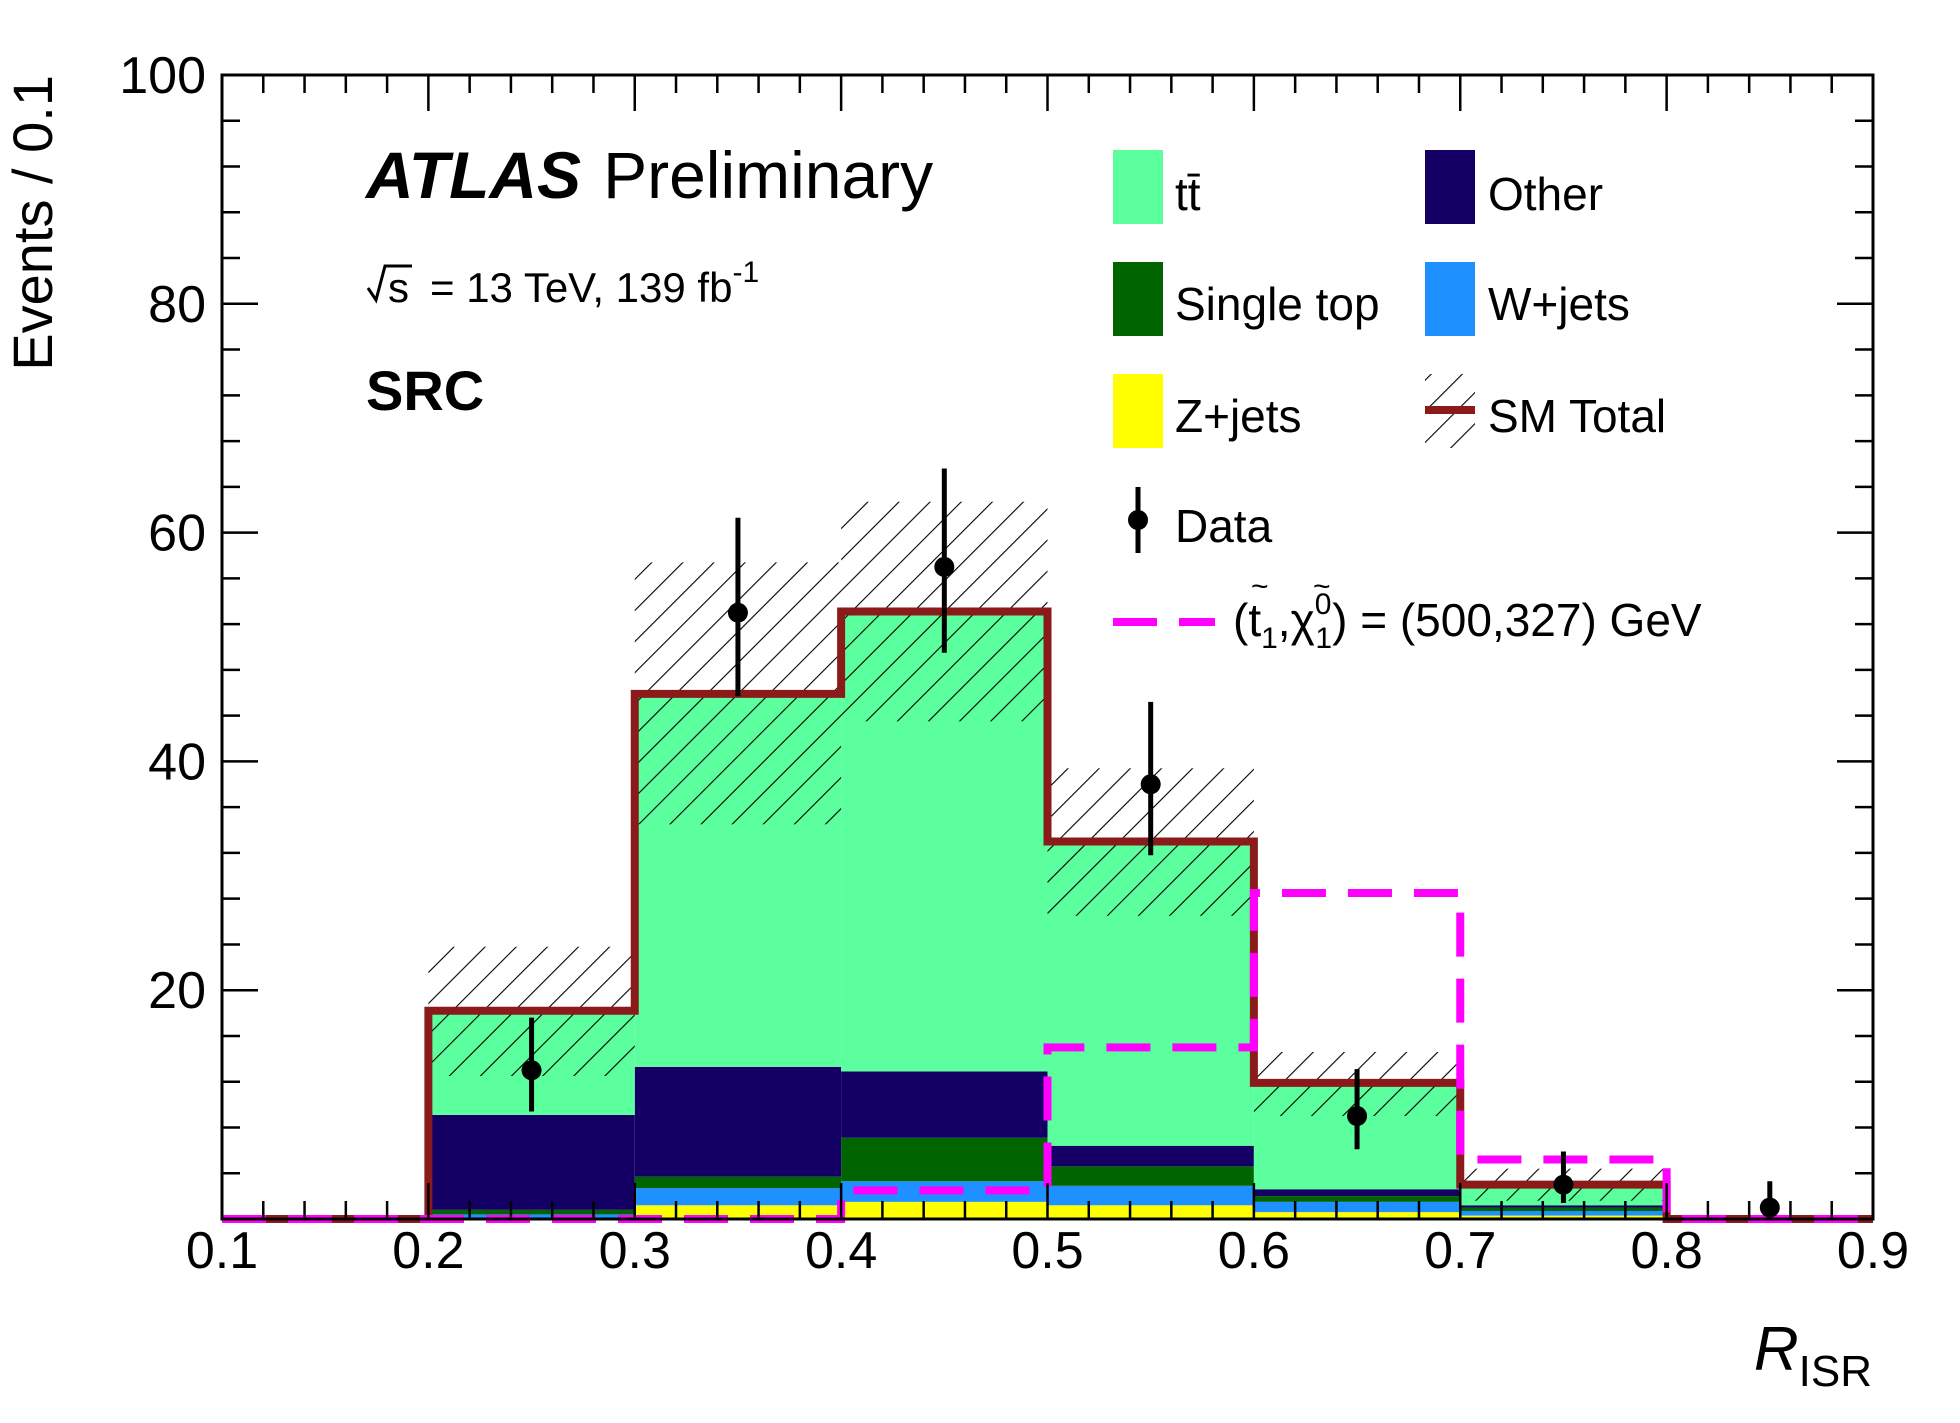  Describe the element at coordinates (1188, 194) in the screenshot. I see `legend-label-ttbar: tt̄` at that location.